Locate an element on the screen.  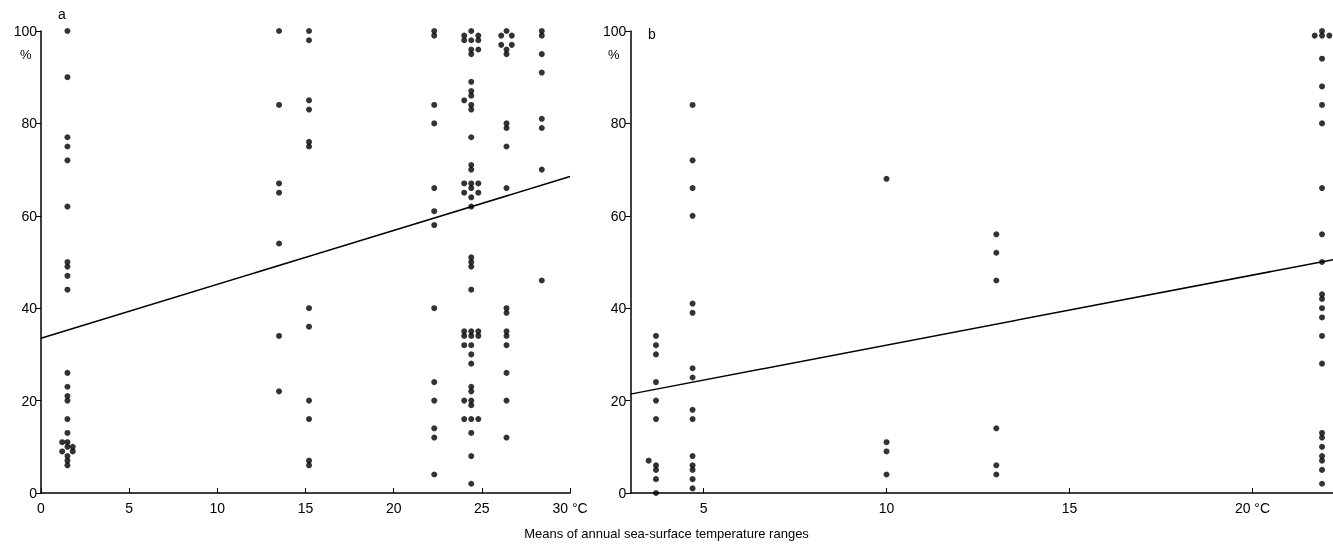
x-tick-label: 20 °C is located at coordinates (1252, 508).